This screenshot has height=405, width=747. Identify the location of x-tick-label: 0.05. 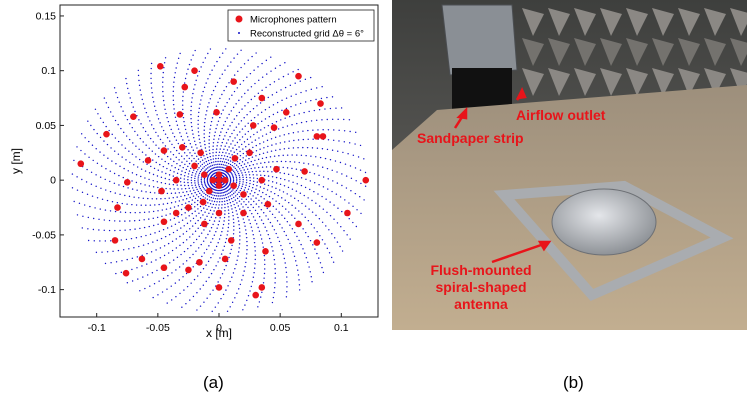
(280, 328).